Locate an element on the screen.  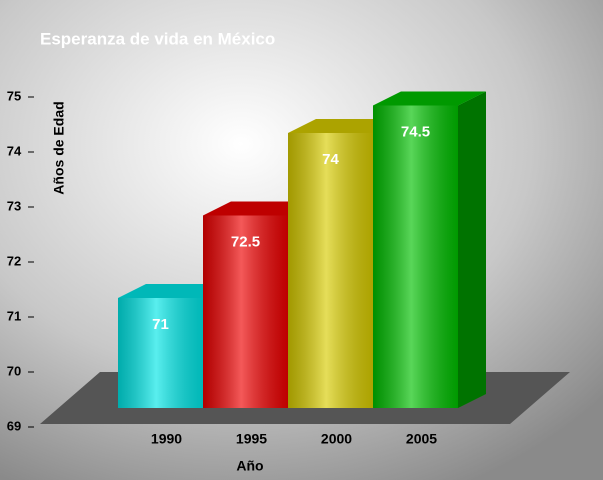
chart-title: Esperanza de vida en México is located at coordinates (157, 38).